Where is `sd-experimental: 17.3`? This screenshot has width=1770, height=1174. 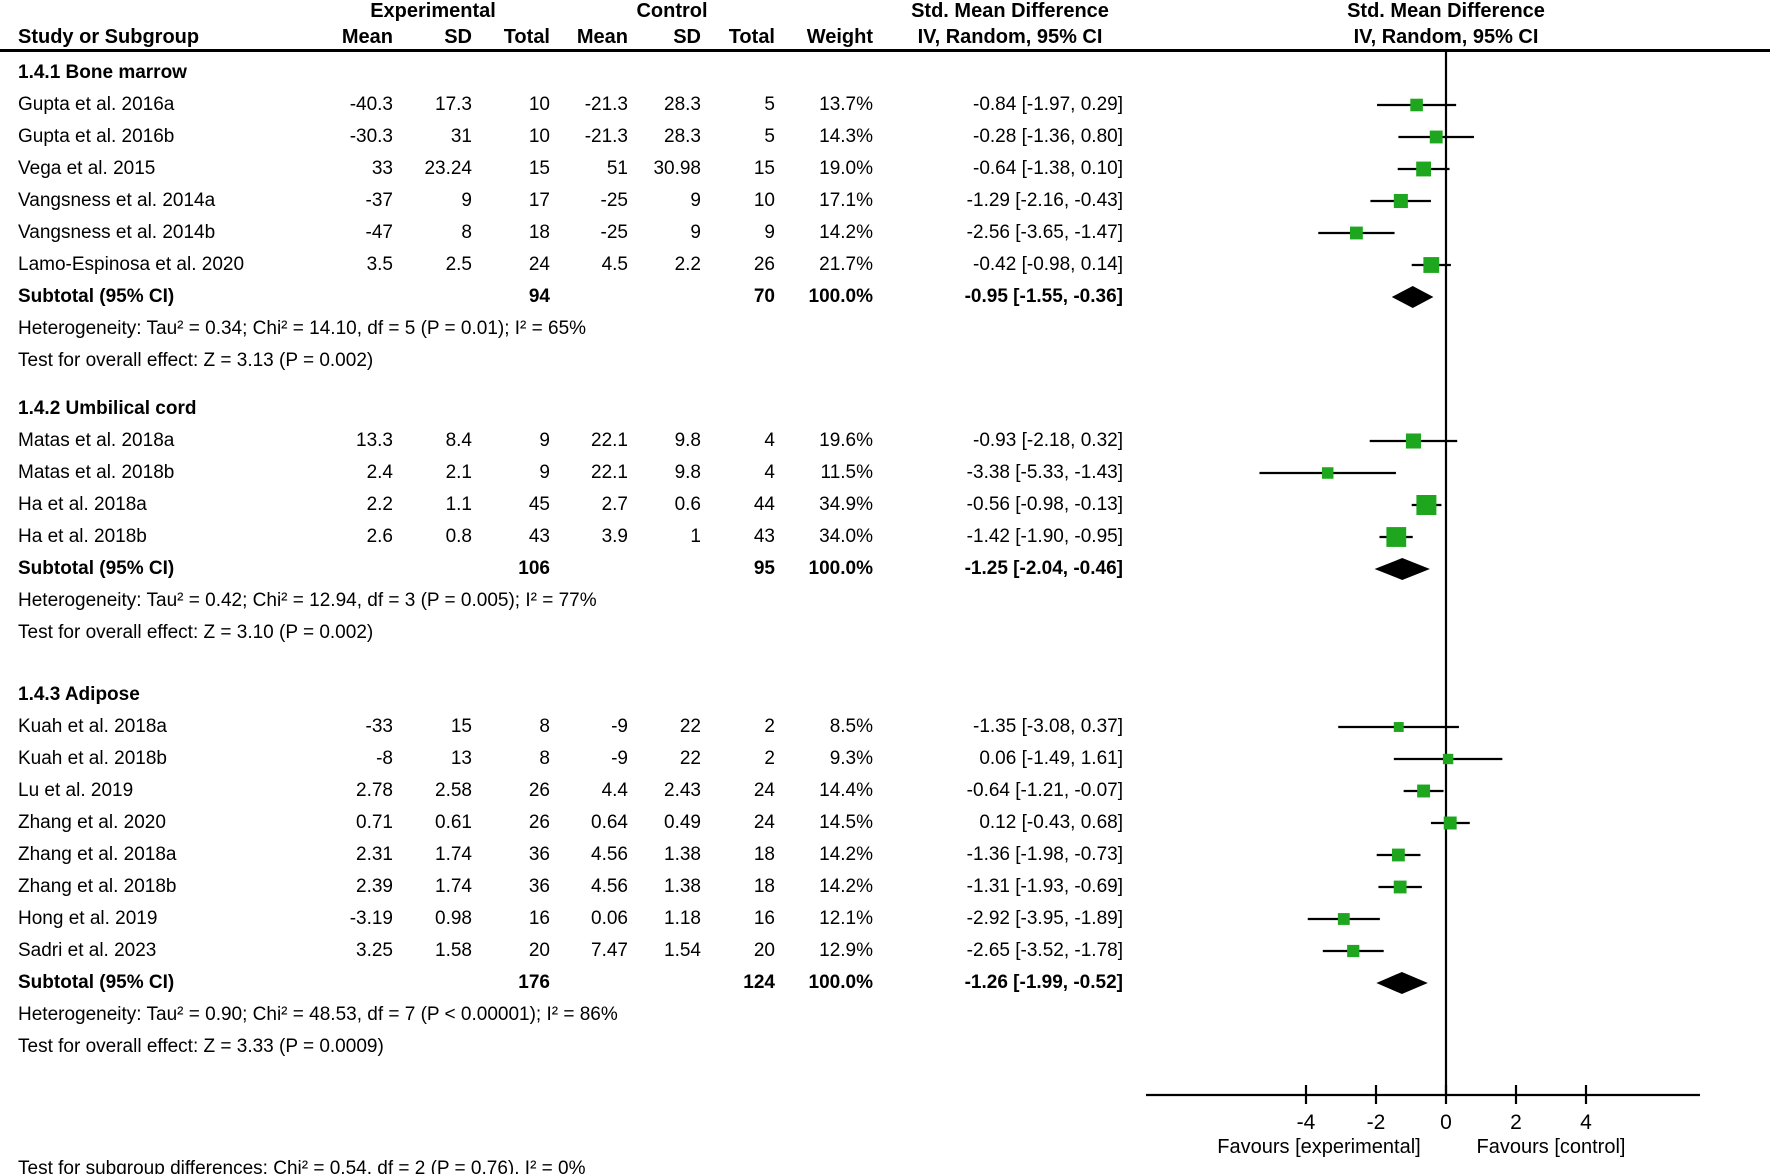 sd-experimental: 17.3 is located at coordinates (453, 104).